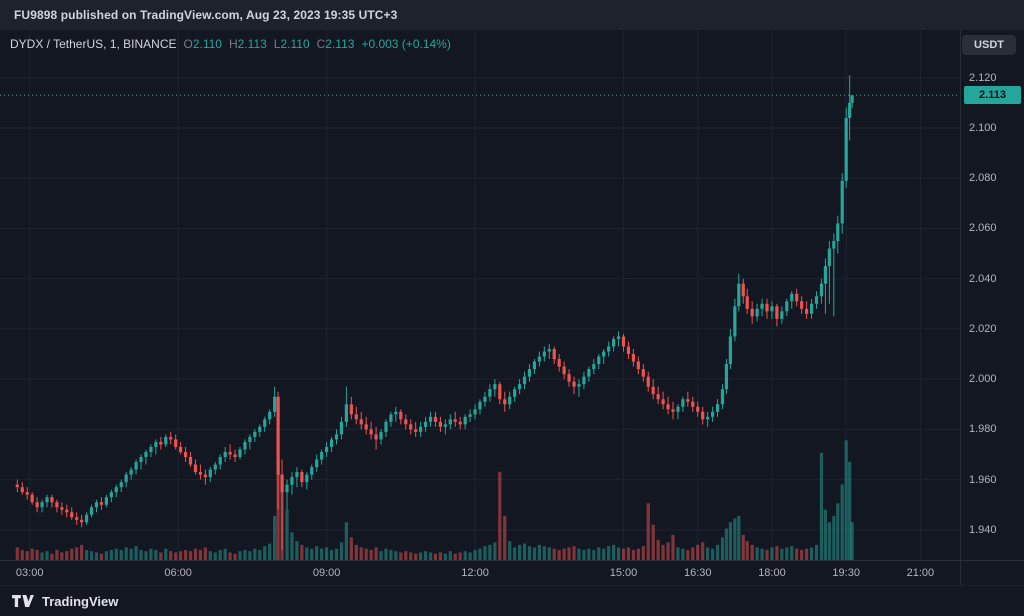 Image resolution: width=1024 pixels, height=616 pixels. Describe the element at coordinates (983, 529) in the screenshot. I see `price-tick-label: 1.940` at that location.